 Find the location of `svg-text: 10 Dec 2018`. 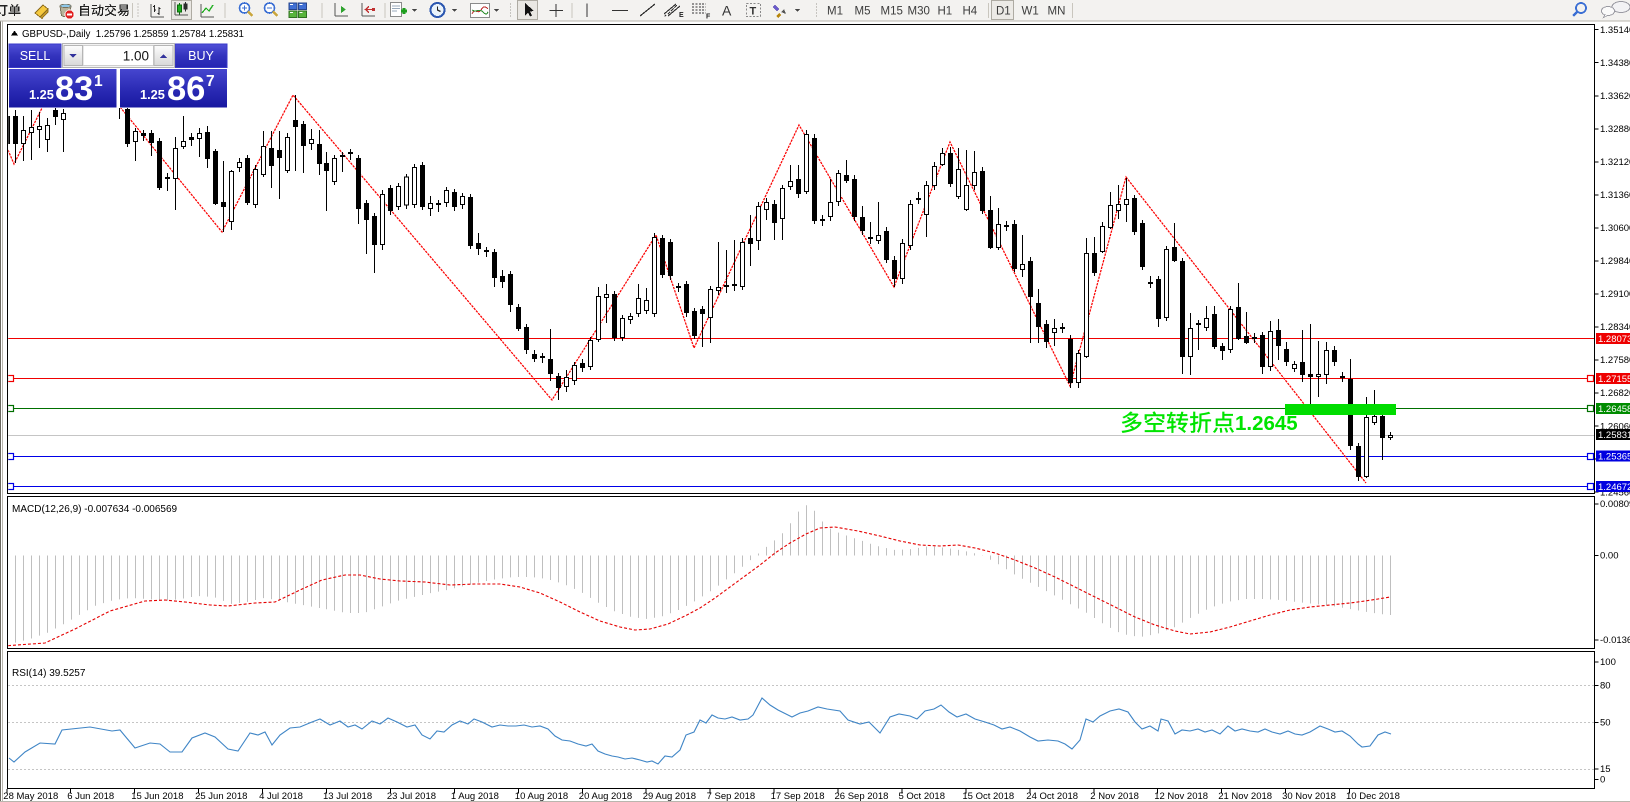

svg-text: 10 Dec 2018 is located at coordinates (1373, 796).